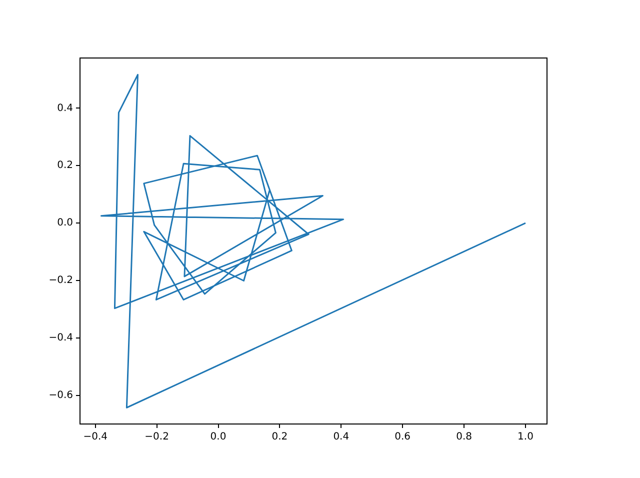 Image resolution: width=640 pixels, height=478 pixels. What do you see at coordinates (60, 338) in the screenshot?
I see `y-tick-label: −0.4` at bounding box center [60, 338].